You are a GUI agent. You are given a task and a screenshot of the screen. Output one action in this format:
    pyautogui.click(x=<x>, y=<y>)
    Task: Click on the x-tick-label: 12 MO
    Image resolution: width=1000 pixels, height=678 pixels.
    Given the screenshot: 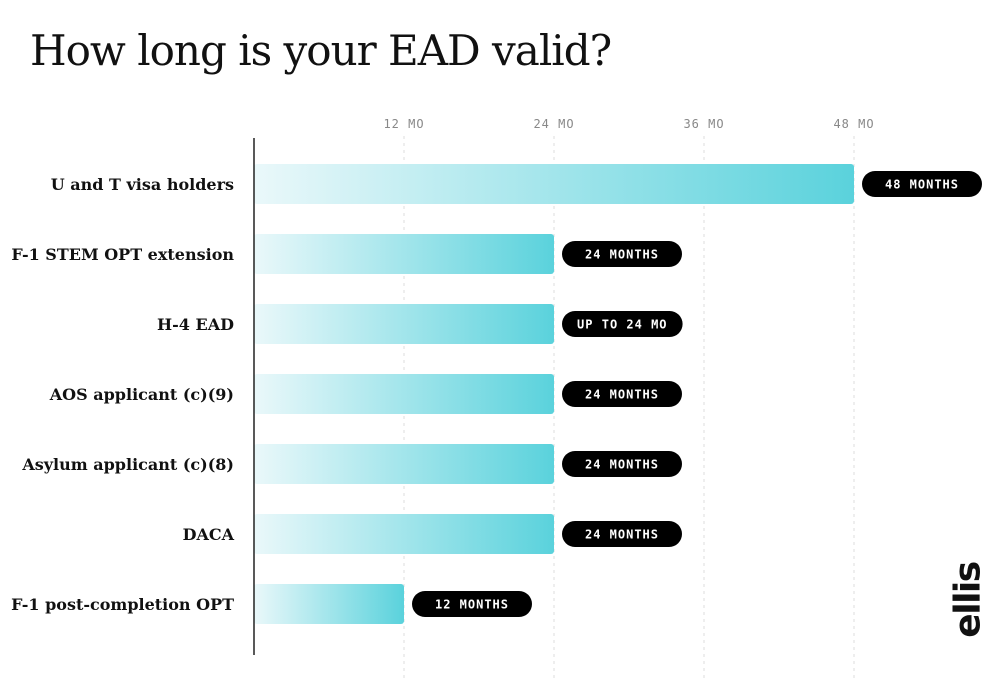 What is the action you would take?
    pyautogui.click(x=403, y=124)
    